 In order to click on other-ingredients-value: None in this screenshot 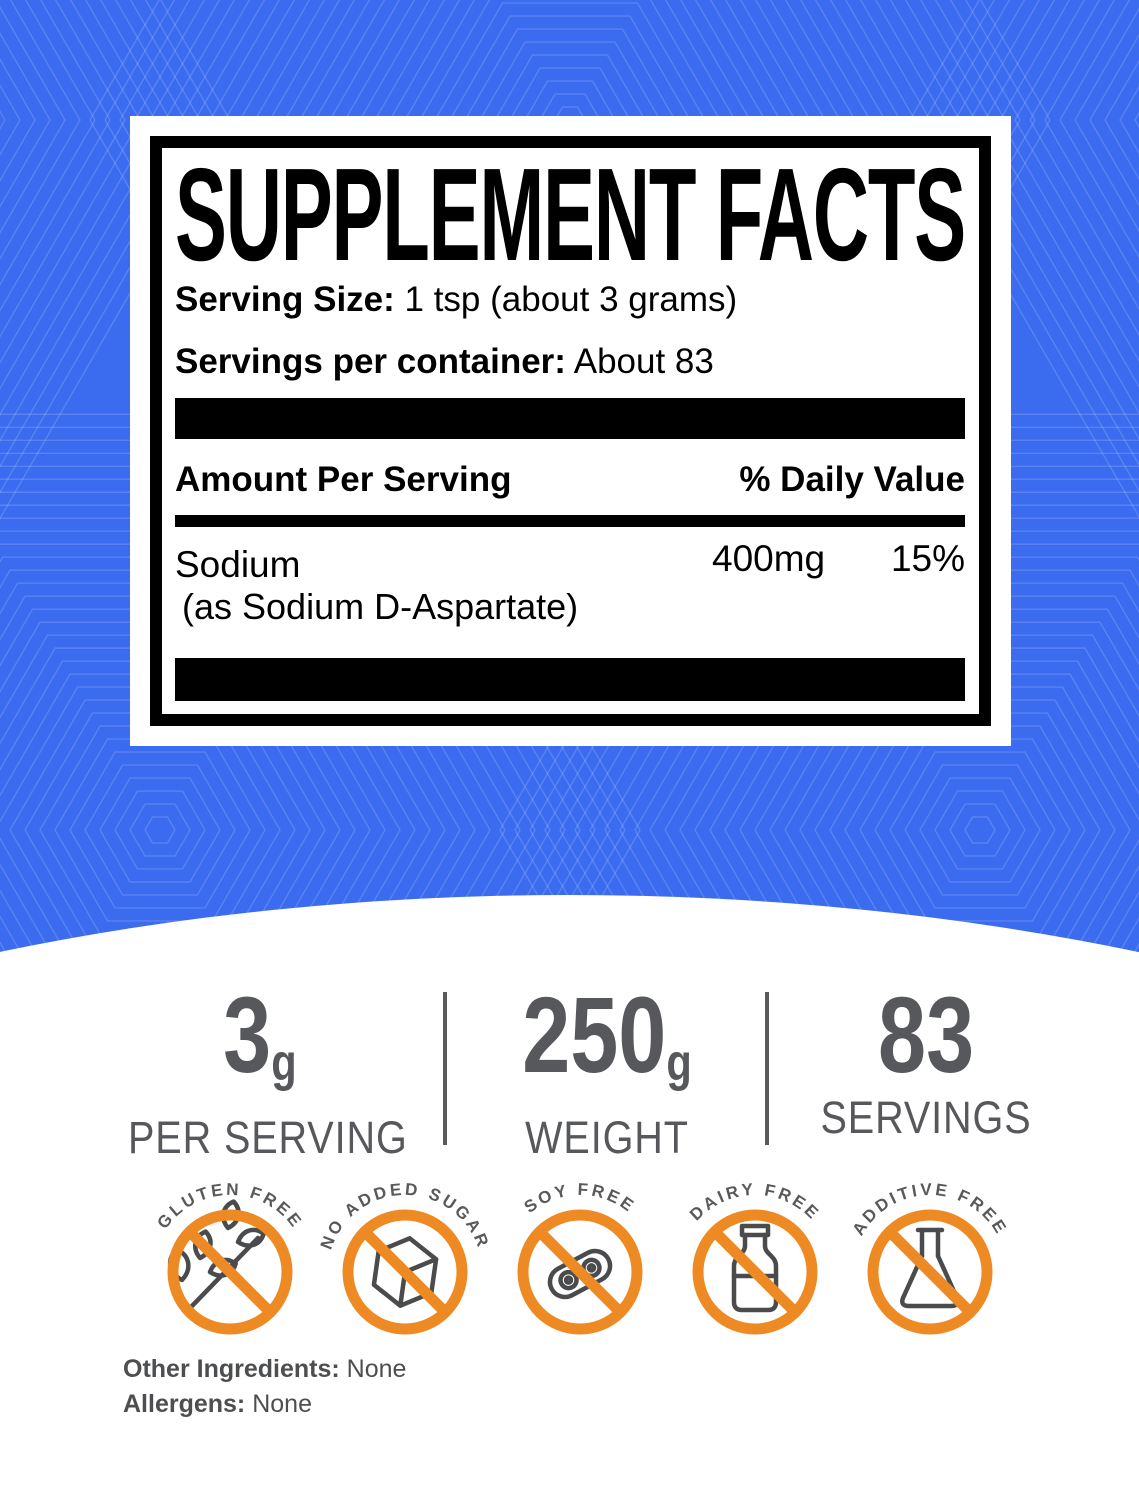, I will do `click(373, 1369)`.